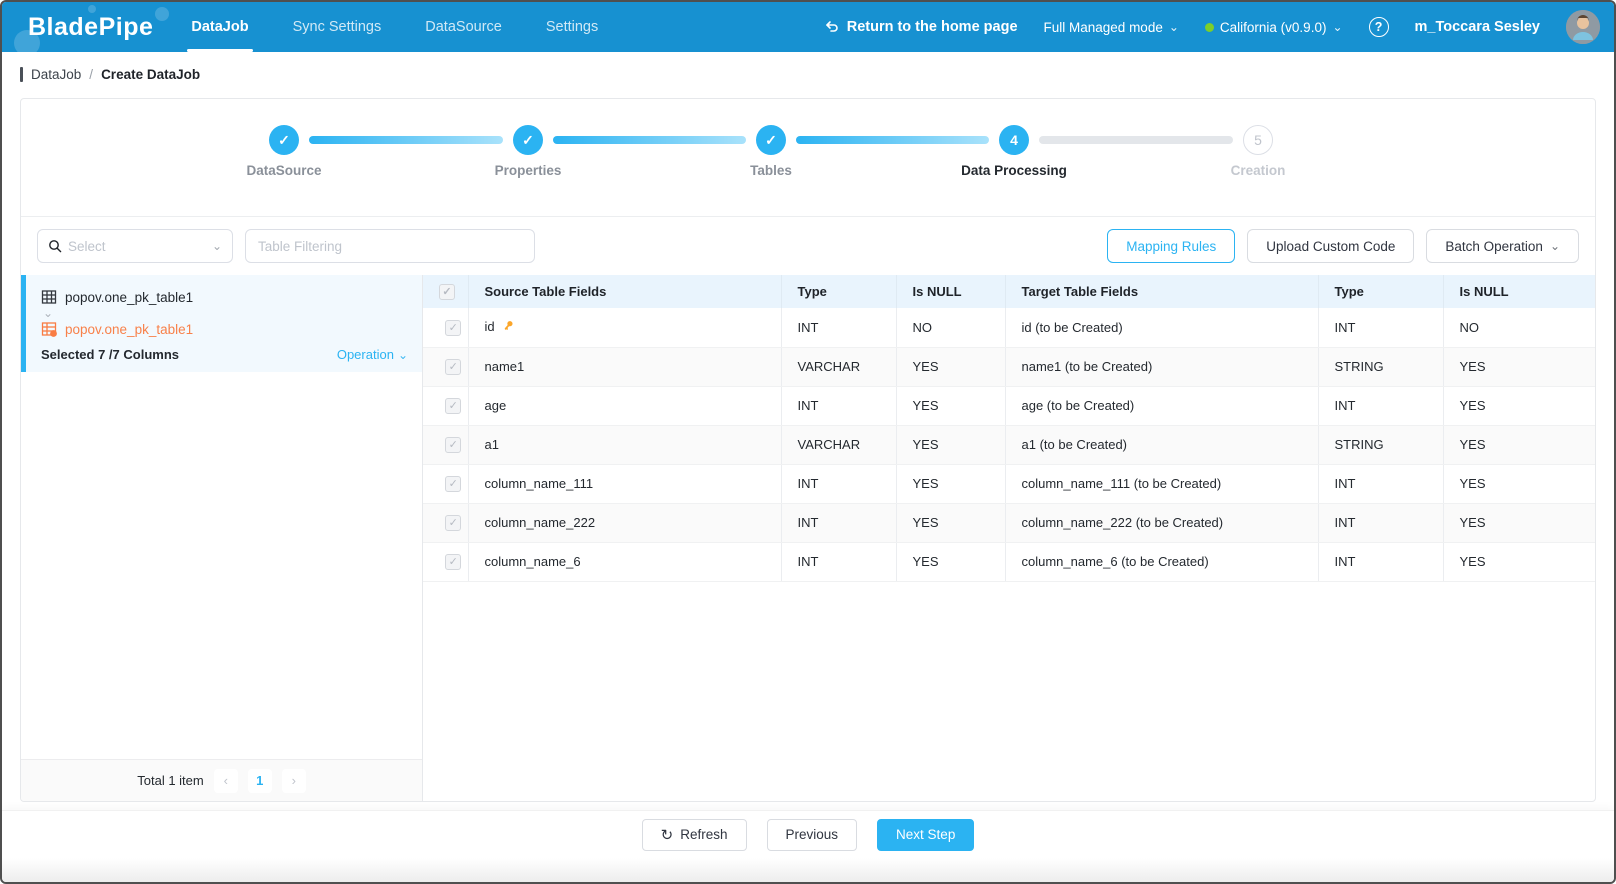 The height and width of the screenshot is (884, 1616). I want to click on return-home-link: Return to the home page, so click(921, 27).